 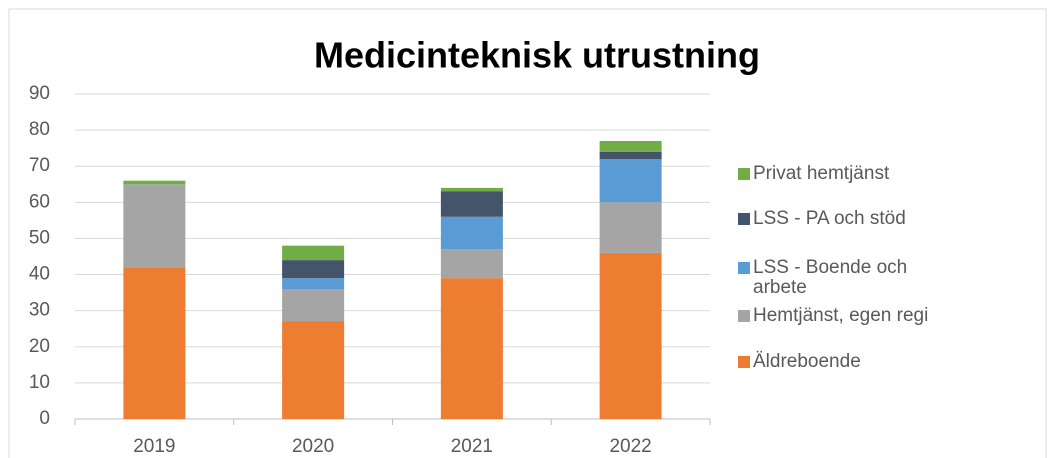 What do you see at coordinates (829, 218) in the screenshot?
I see `legend-label: LSS - PA och stöd` at bounding box center [829, 218].